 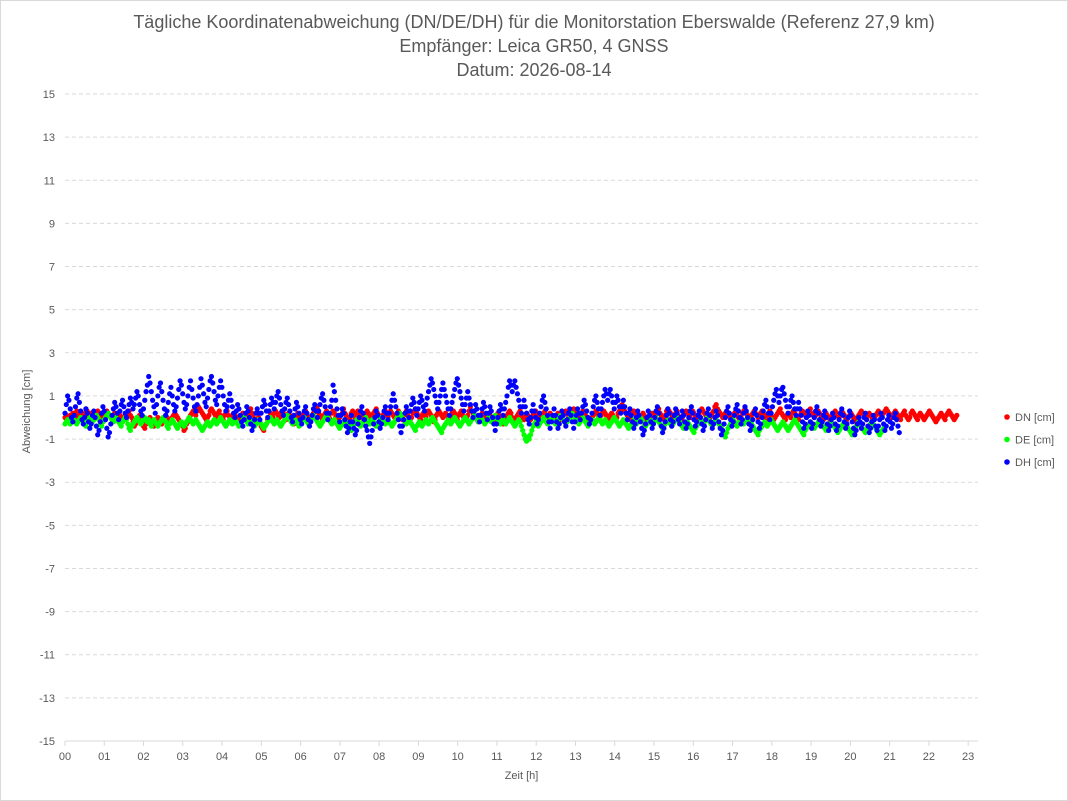 What do you see at coordinates (575, 757) in the screenshot?
I see `x-tick-label: 13` at bounding box center [575, 757].